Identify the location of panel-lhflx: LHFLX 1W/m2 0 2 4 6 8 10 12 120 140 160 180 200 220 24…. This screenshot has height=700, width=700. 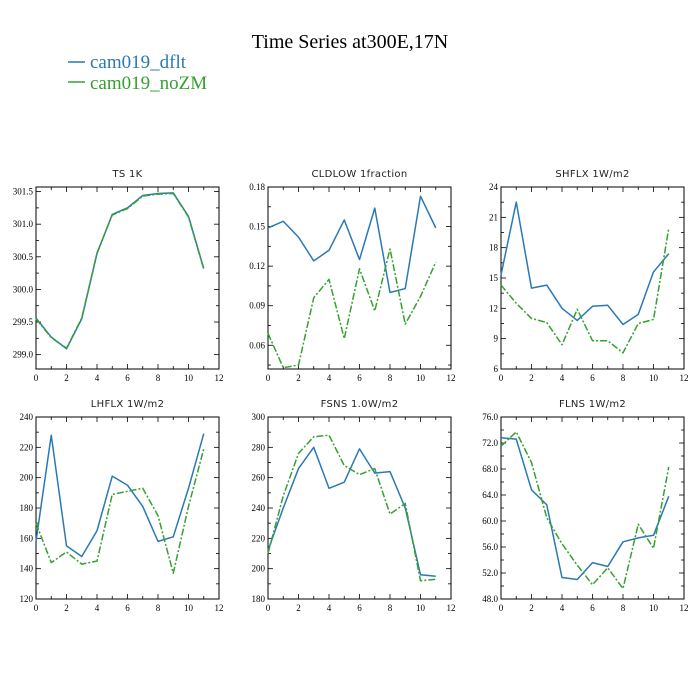
(122, 506).